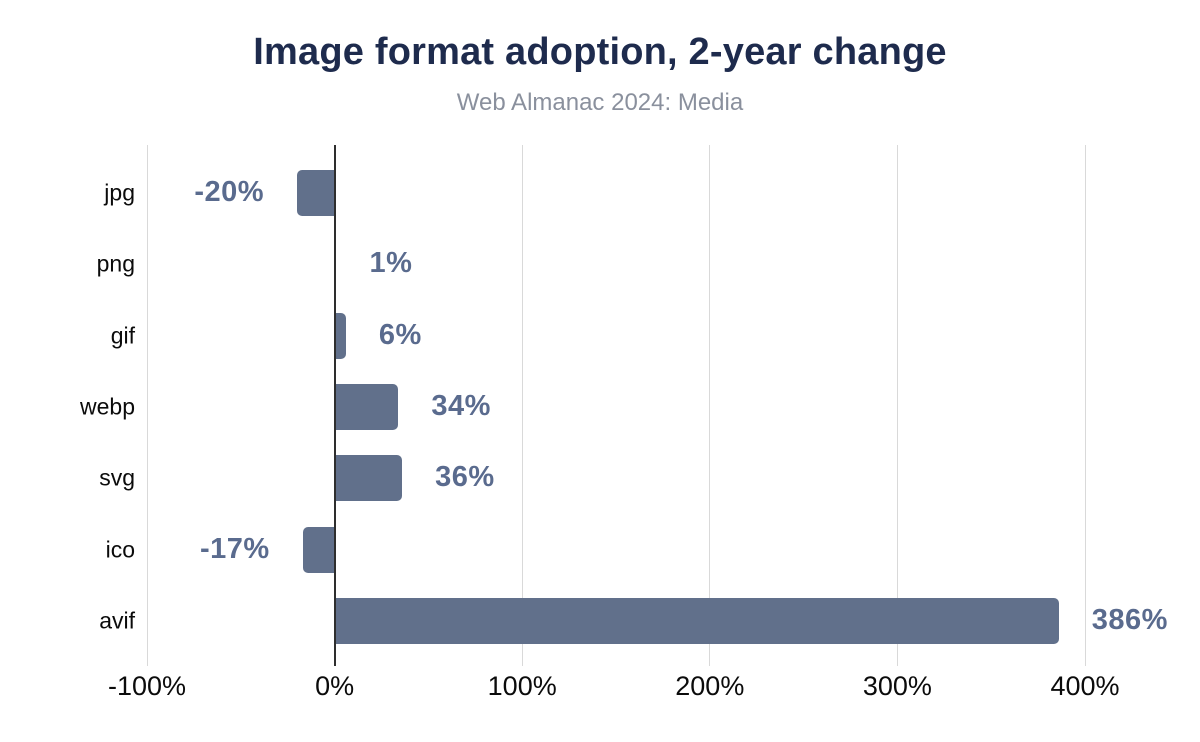 This screenshot has height=742, width=1200. What do you see at coordinates (1129, 620) in the screenshot?
I see `value-label: 386%` at bounding box center [1129, 620].